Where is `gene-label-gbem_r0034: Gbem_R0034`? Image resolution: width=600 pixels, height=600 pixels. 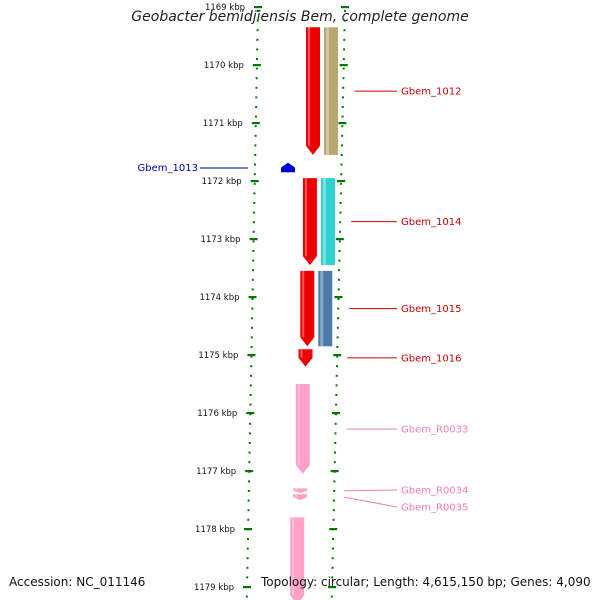 gene-label-gbem_r0034: Gbem_R0034 is located at coordinates (434, 491).